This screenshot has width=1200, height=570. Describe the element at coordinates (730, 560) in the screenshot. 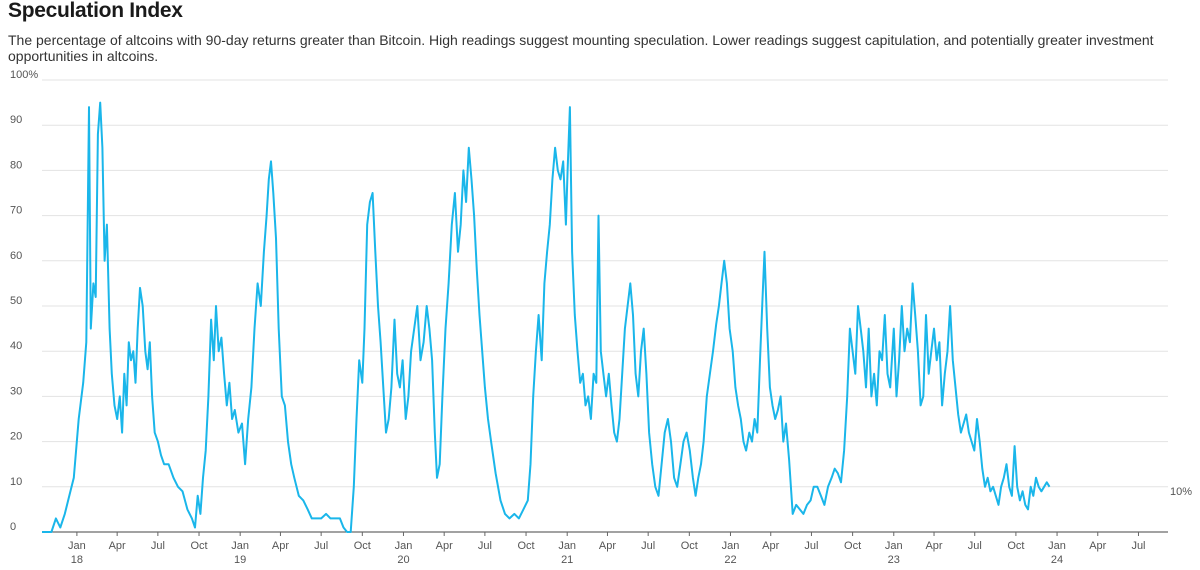

I see `x-tick-year-label: 22` at that location.